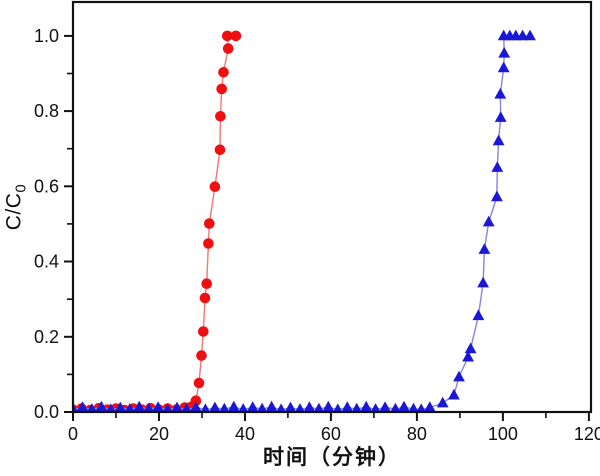 This screenshot has height=476, width=600. I want to click on x-tick-label: 80, so click(417, 434).